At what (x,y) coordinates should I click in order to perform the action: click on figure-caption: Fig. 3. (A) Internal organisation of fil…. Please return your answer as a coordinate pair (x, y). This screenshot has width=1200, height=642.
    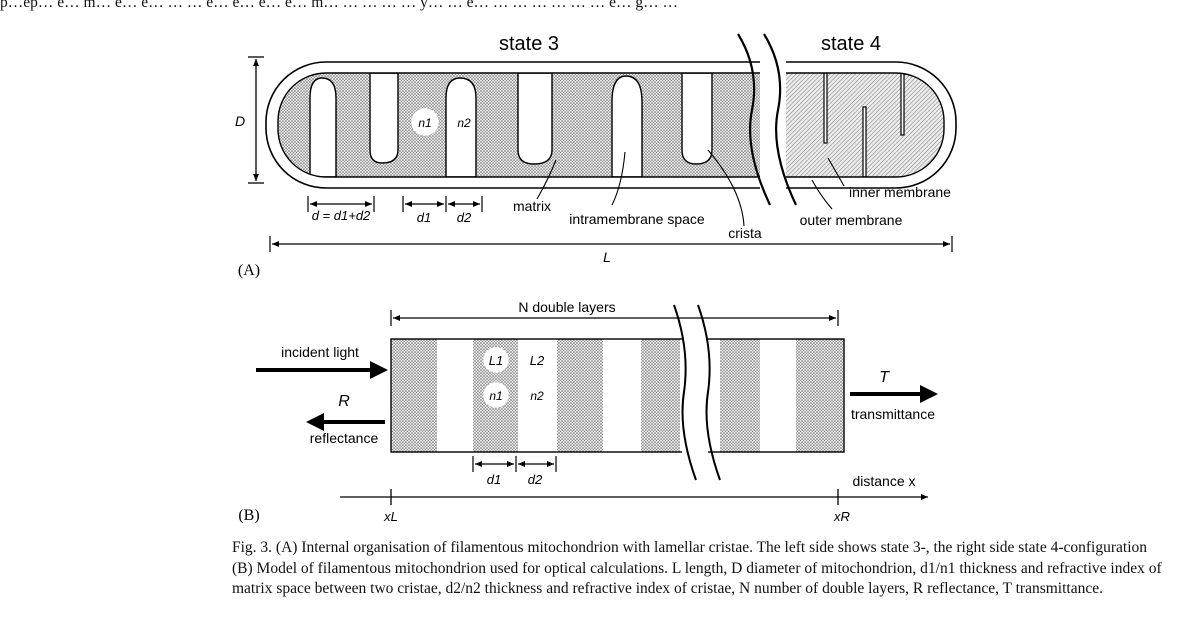
    Looking at the image, I should click on (698, 569).